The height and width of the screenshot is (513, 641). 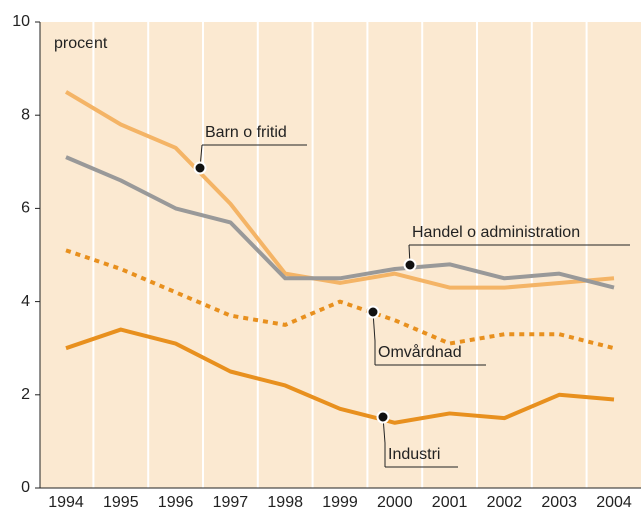 What do you see at coordinates (25, 208) in the screenshot?
I see `y-tick-label: 6` at bounding box center [25, 208].